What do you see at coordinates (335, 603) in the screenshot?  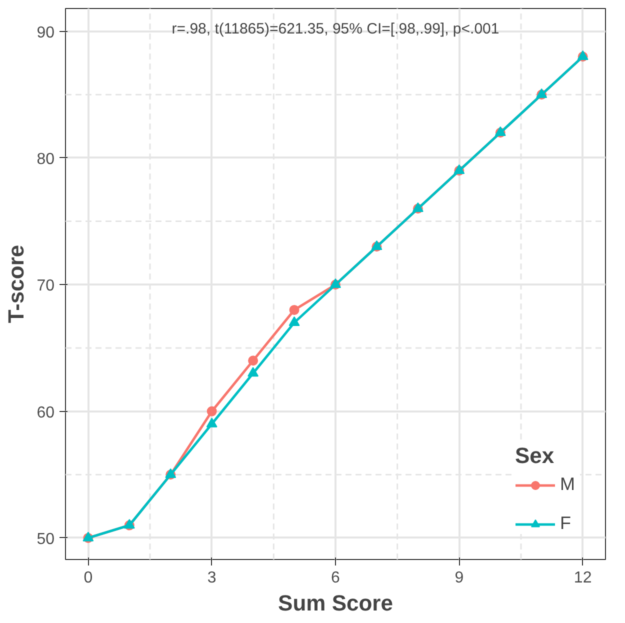 I see `x-axis-title: Sum Score` at bounding box center [335, 603].